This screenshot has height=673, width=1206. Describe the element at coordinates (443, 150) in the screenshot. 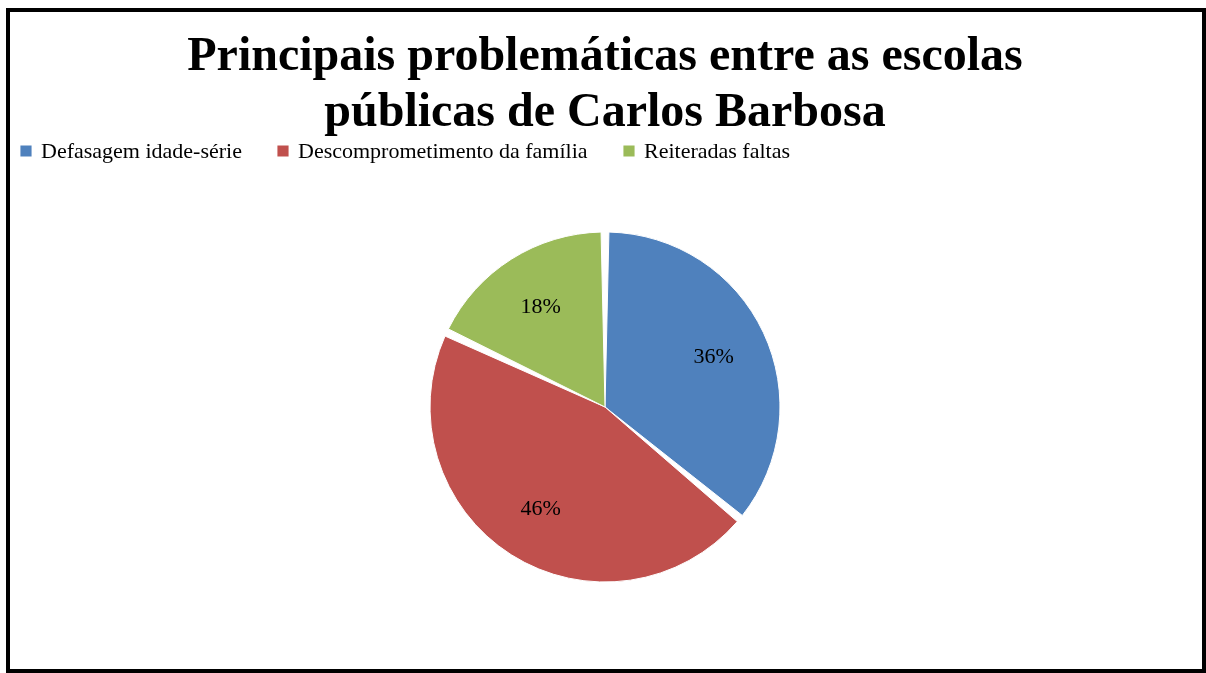

I see `legend-label: Descomprometimento da família` at that location.